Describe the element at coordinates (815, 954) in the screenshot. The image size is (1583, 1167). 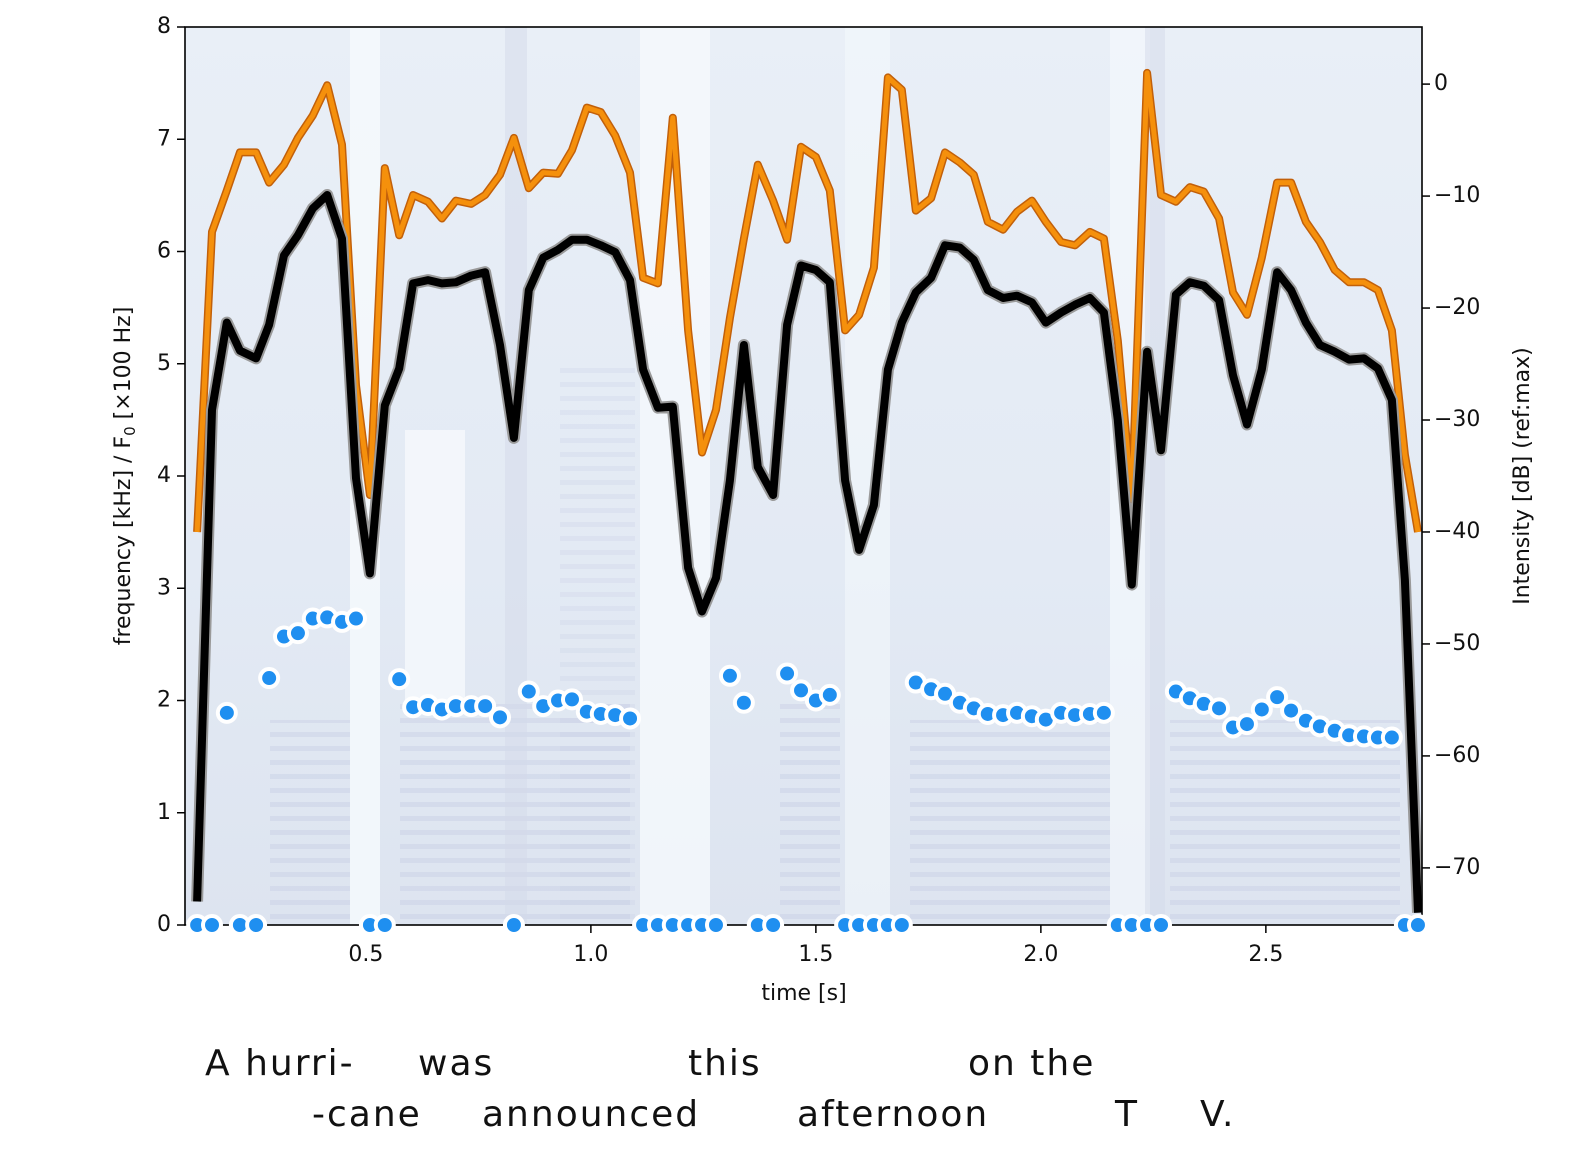
I see `x-tick-label: 1.5` at that location.